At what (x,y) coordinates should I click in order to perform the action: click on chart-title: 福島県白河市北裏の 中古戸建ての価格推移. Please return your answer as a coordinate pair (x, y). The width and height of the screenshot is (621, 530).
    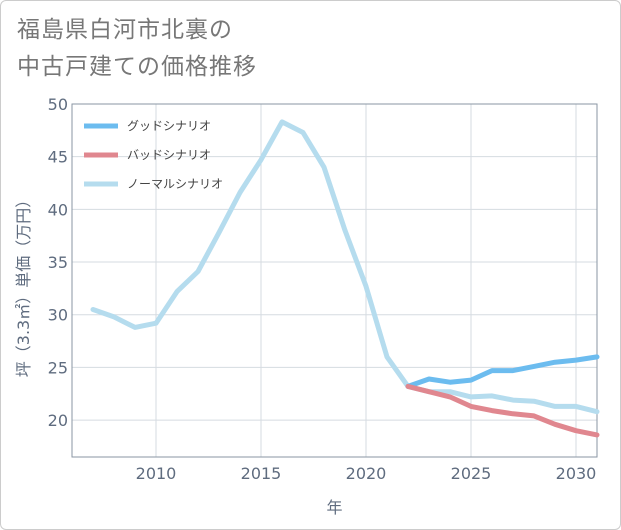
    Looking at the image, I should click on (137, 49).